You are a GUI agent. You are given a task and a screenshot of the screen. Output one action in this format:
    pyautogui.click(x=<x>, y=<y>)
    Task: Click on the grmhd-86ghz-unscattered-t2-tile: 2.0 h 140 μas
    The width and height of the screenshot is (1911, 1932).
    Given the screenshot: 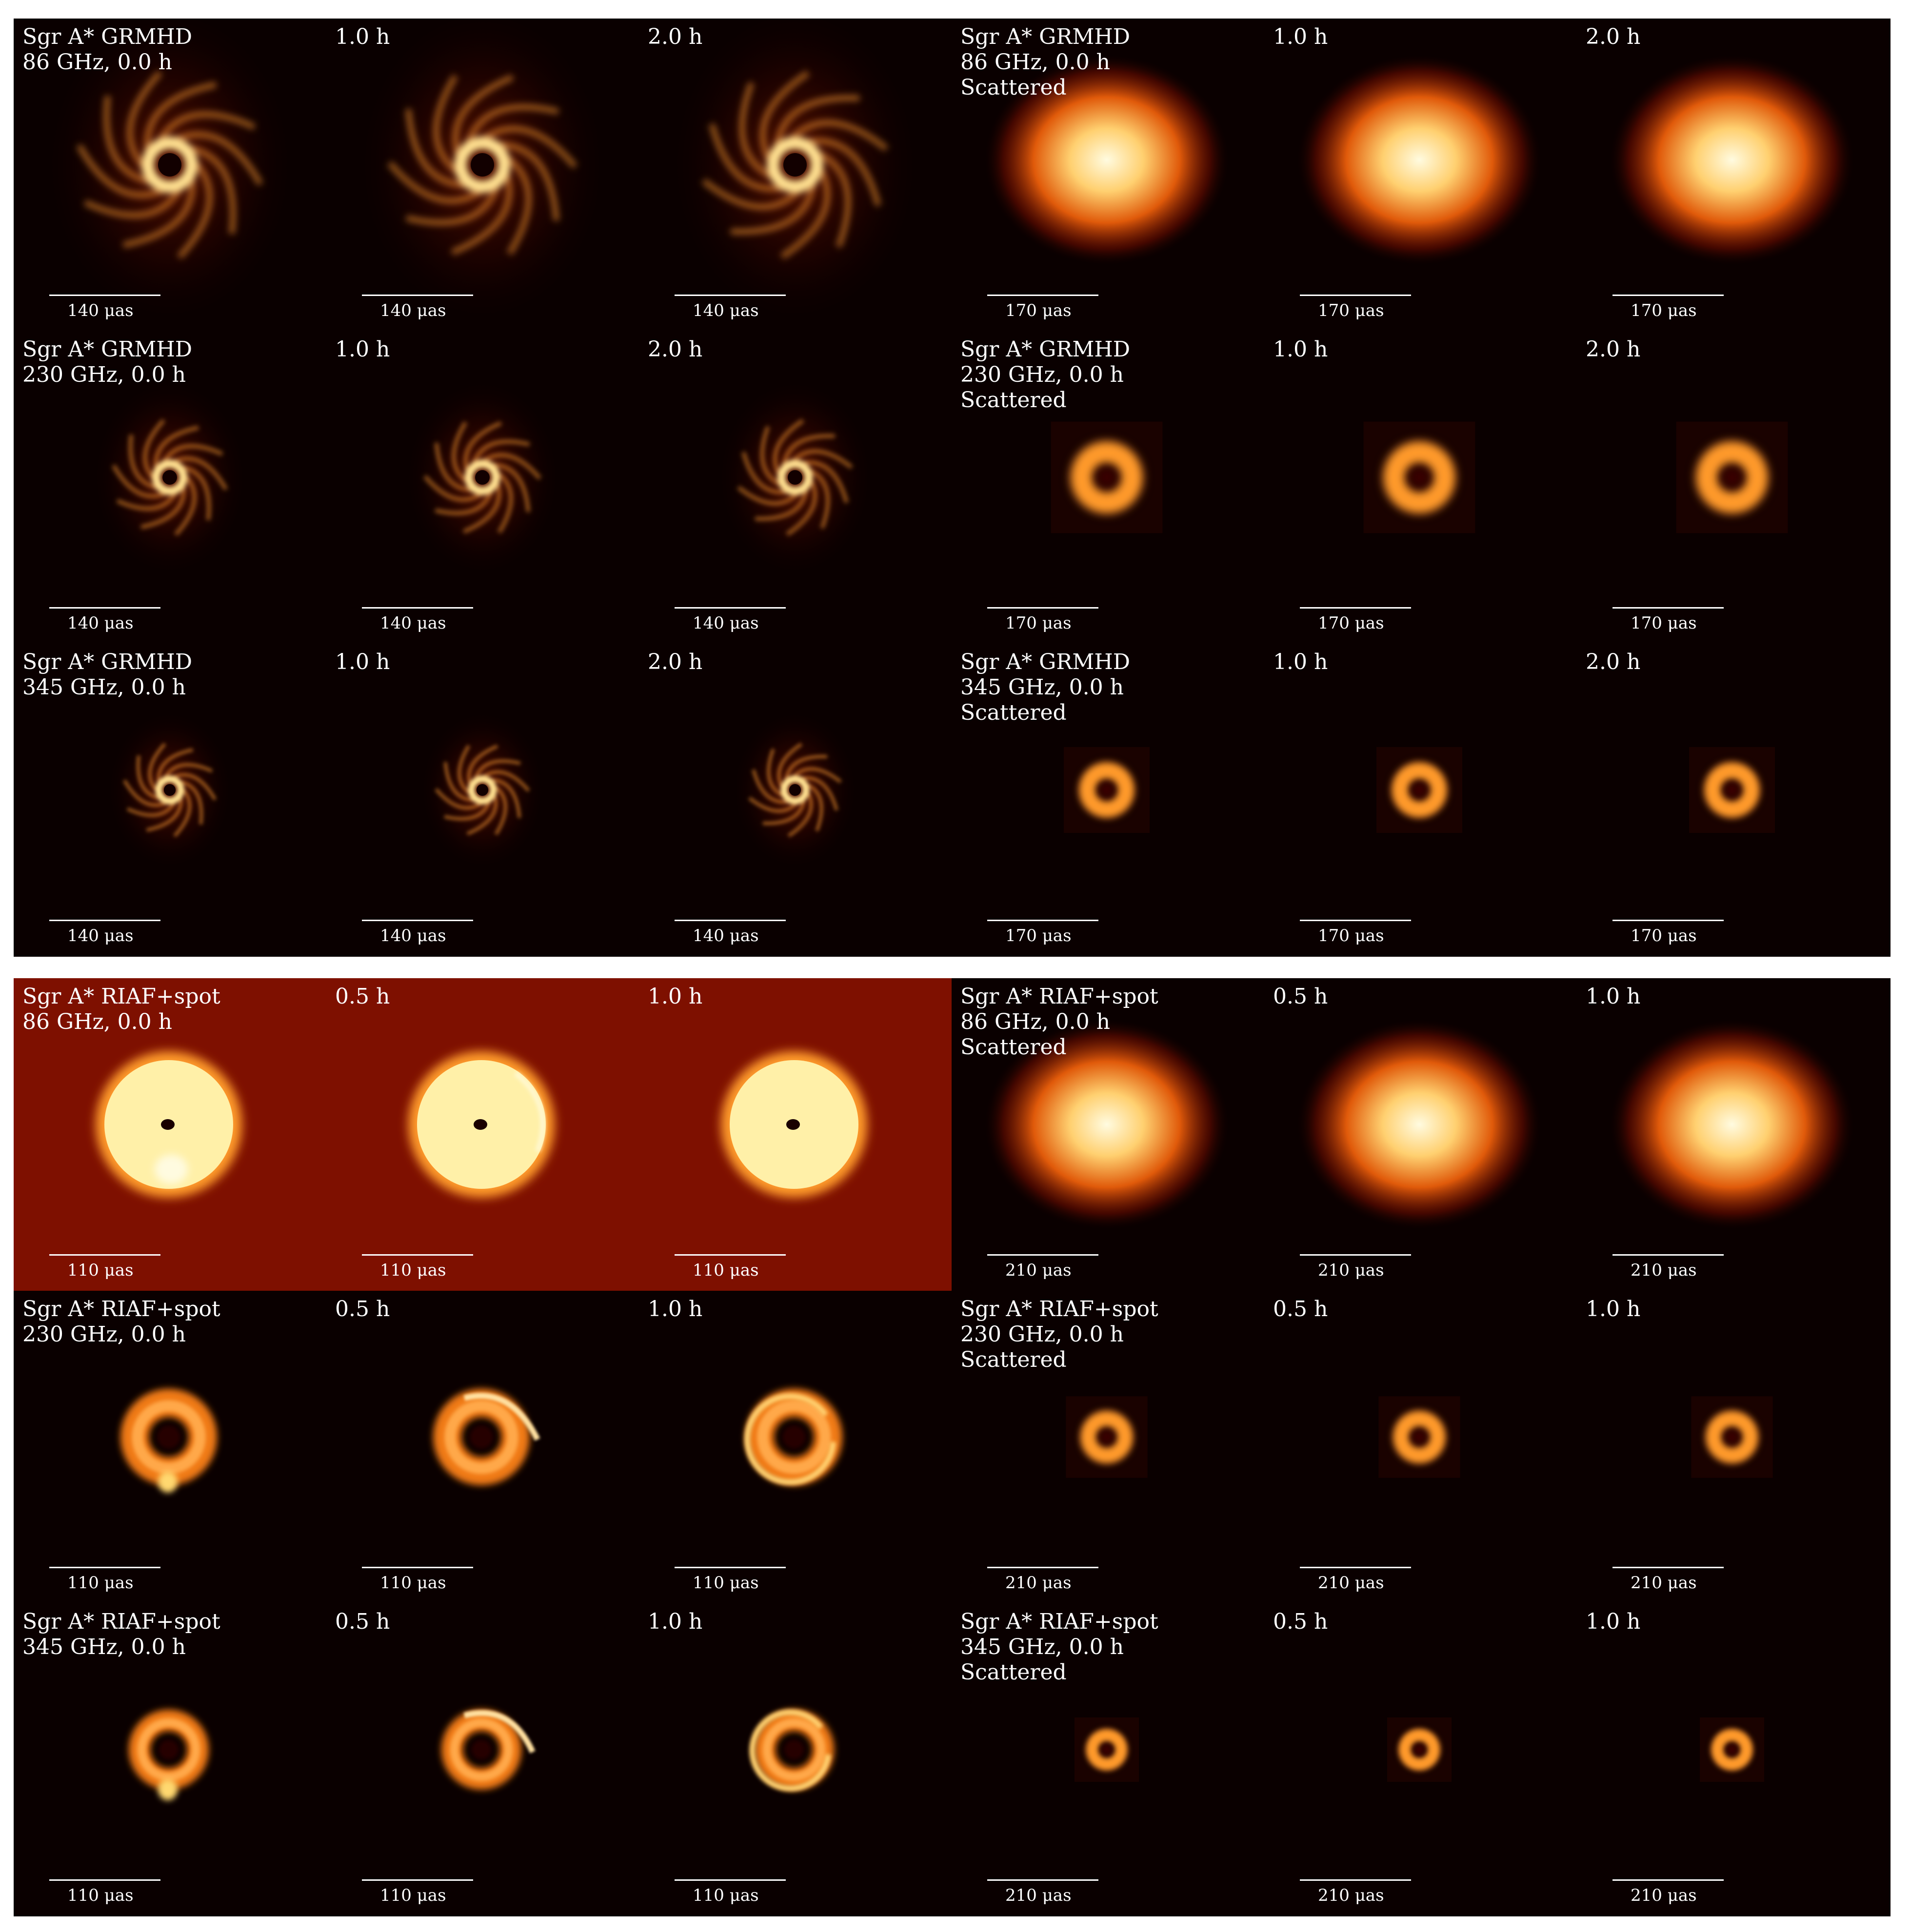 What is the action you would take?
    pyautogui.click(x=795, y=175)
    